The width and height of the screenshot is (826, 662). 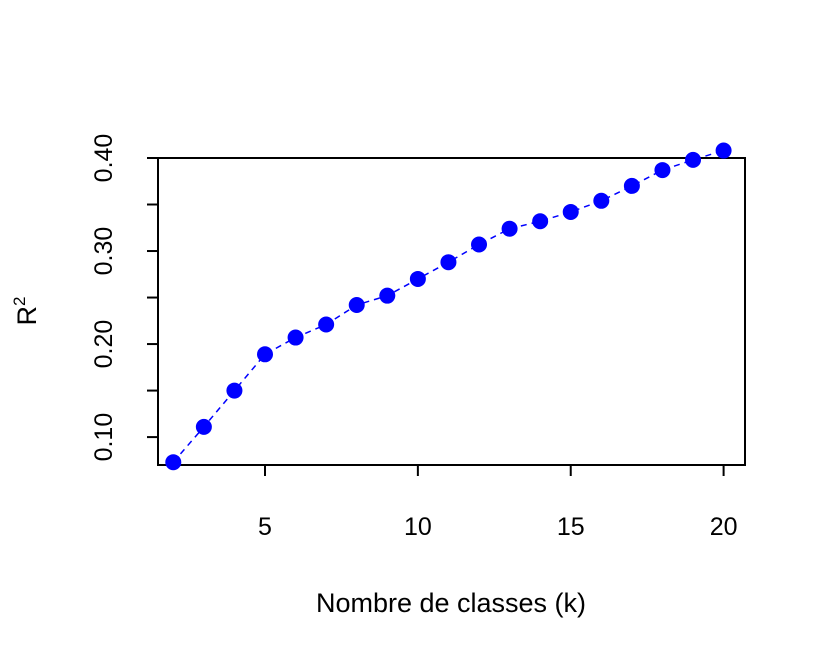 I want to click on x-tick-label: 20, so click(x=724, y=527).